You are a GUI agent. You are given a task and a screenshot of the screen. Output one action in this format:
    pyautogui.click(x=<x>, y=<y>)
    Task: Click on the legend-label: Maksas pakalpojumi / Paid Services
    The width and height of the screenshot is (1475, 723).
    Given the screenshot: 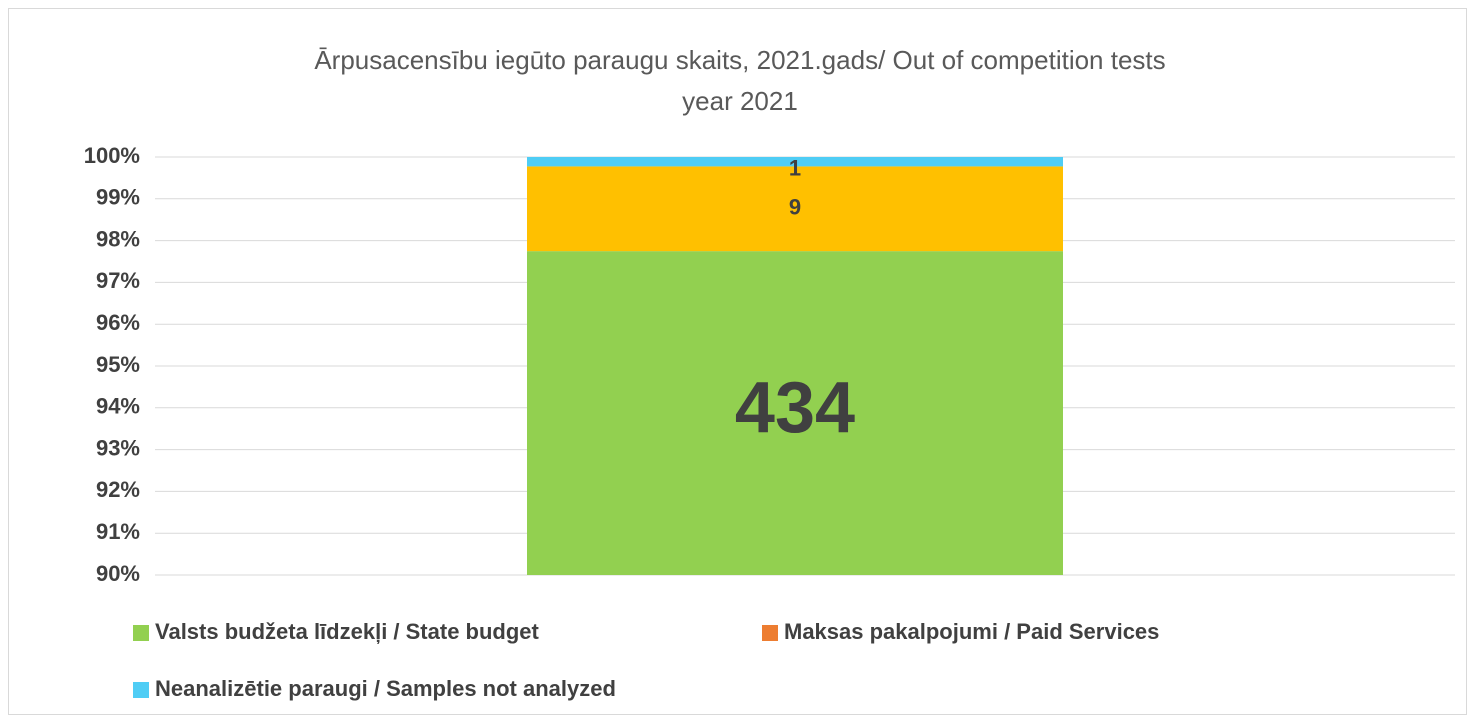 What is the action you would take?
    pyautogui.click(x=971, y=631)
    